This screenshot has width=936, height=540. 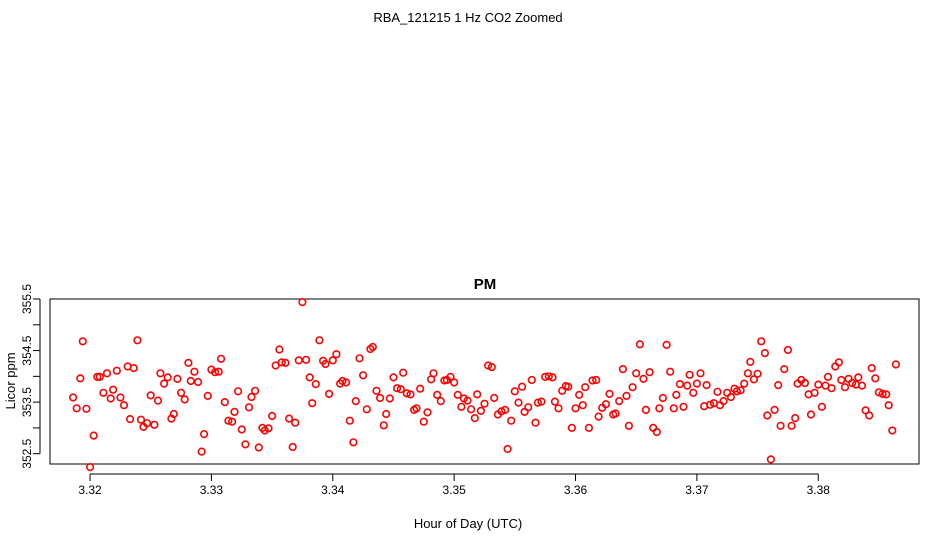 What do you see at coordinates (27, 402) in the screenshot?
I see `y-tick-label: 353.5` at bounding box center [27, 402].